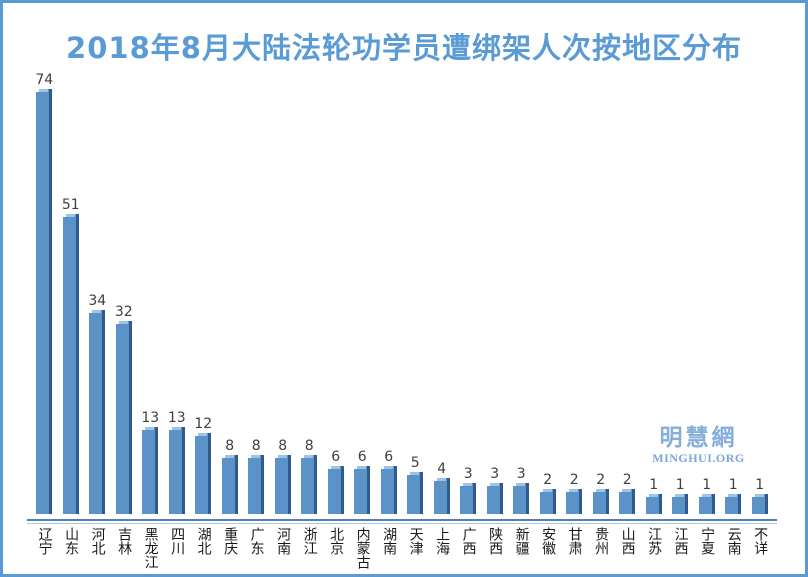 The image size is (808, 577). Describe the element at coordinates (70, 205) in the screenshot. I see `bar-value-label: 51` at that location.